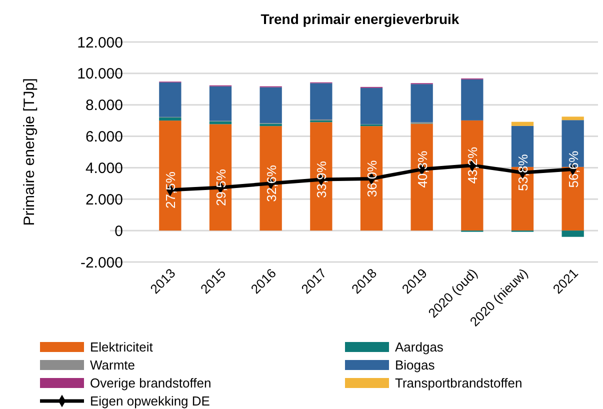  I want to click on legend-label: Transportbrandstoffen, so click(458, 383).